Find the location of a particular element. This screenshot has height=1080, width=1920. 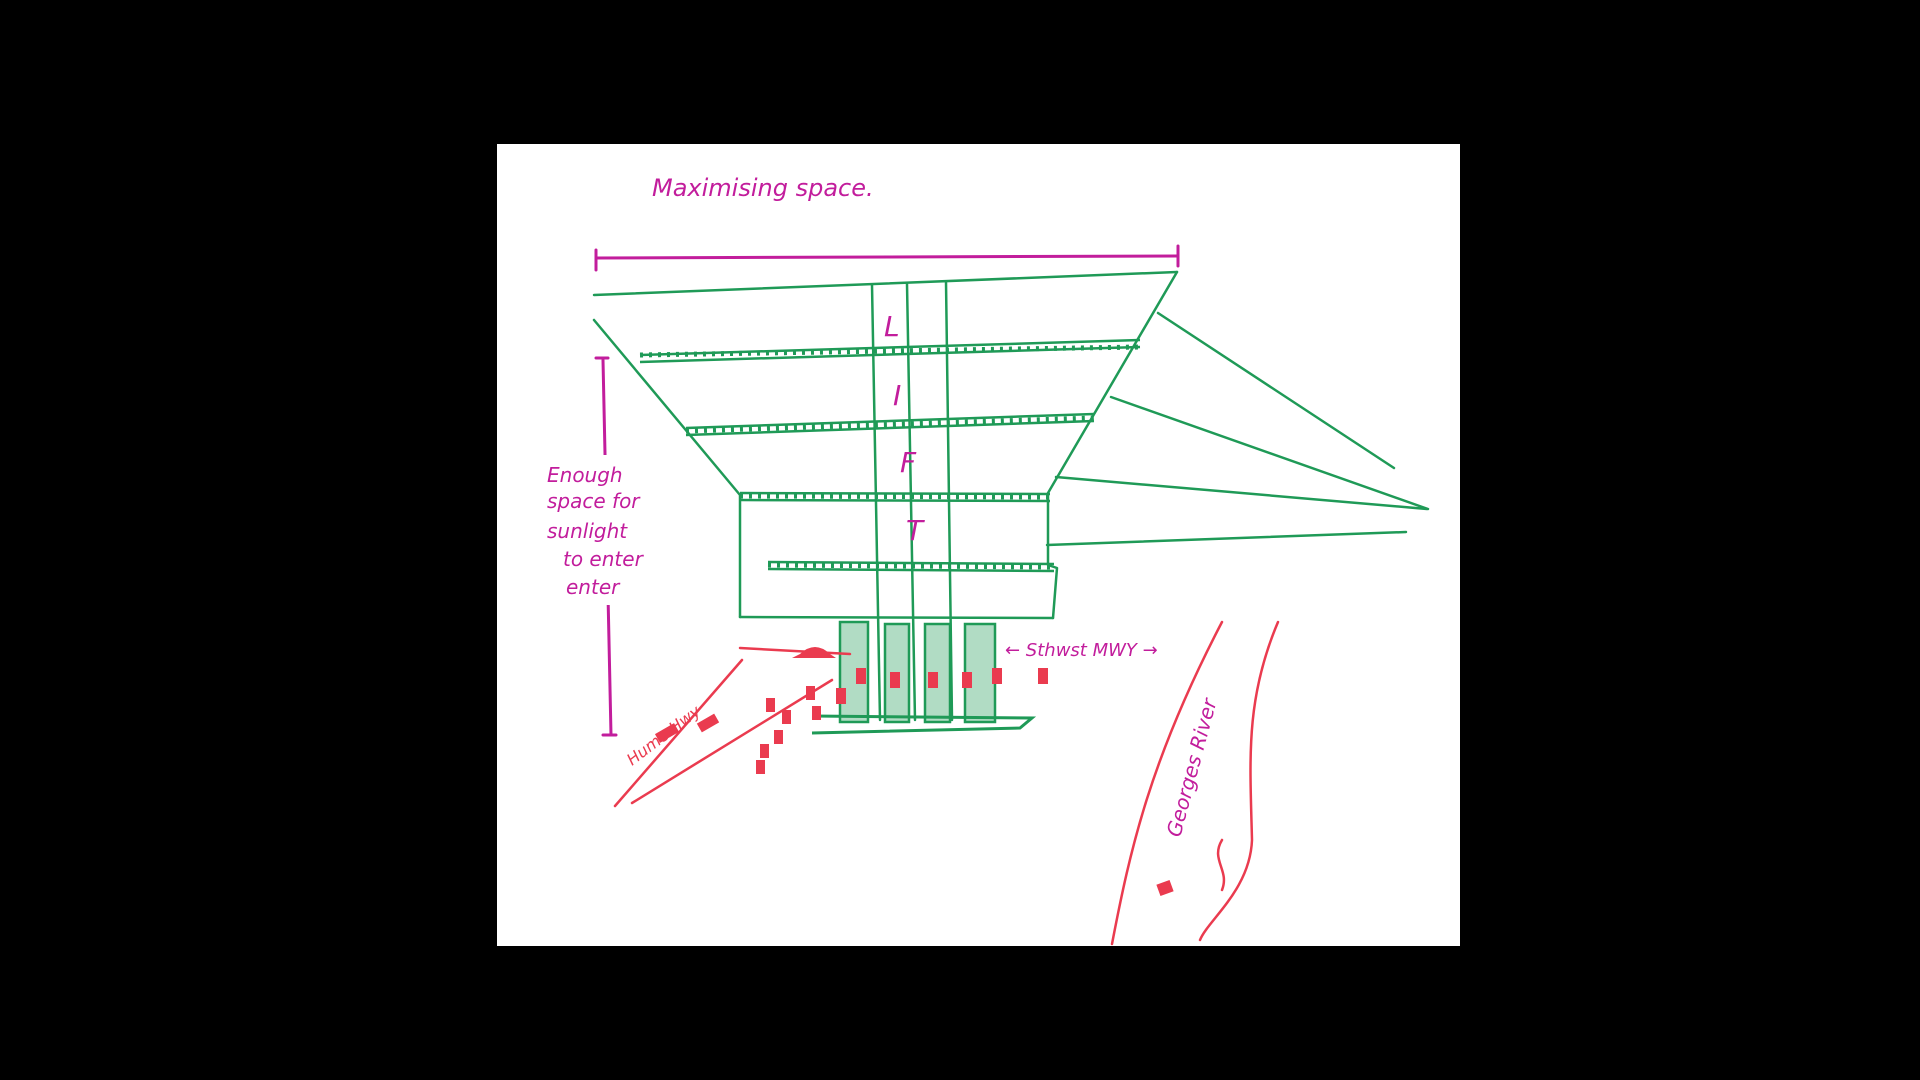

georges-river is located at coordinates (1195, 783).